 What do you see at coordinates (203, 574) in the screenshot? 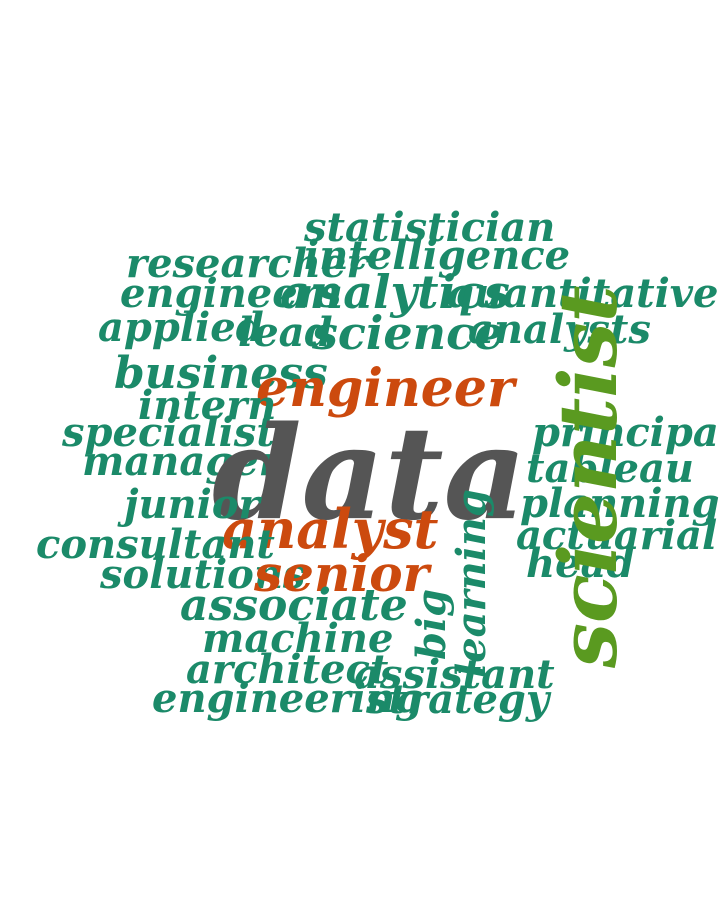
I see `word-solutions: solutions` at bounding box center [203, 574].